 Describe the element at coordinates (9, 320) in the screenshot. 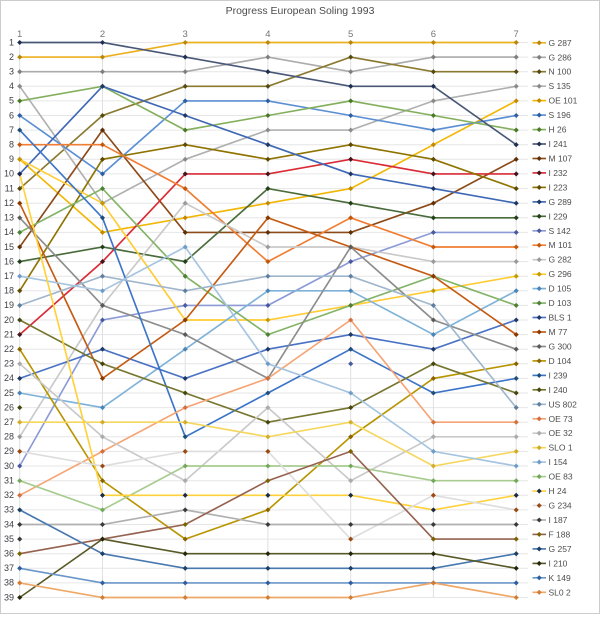

I see `svg-text: 20` at that location.